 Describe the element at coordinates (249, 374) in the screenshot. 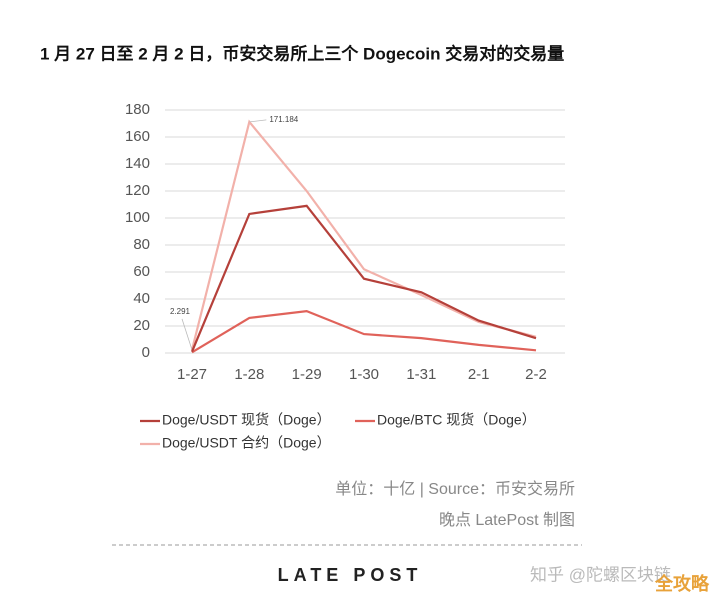

I see `x-tick-label: 1-28` at that location.